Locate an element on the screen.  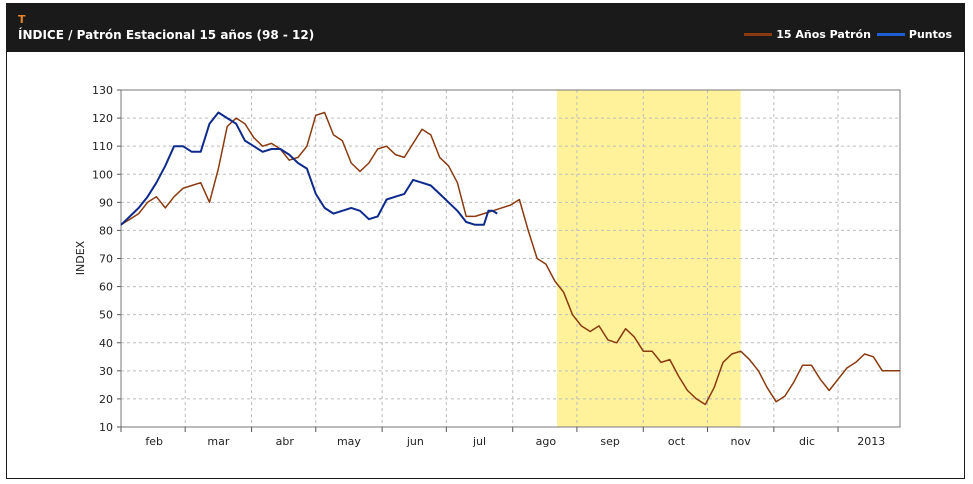
y-tick-label: 130 is located at coordinates (102, 90).